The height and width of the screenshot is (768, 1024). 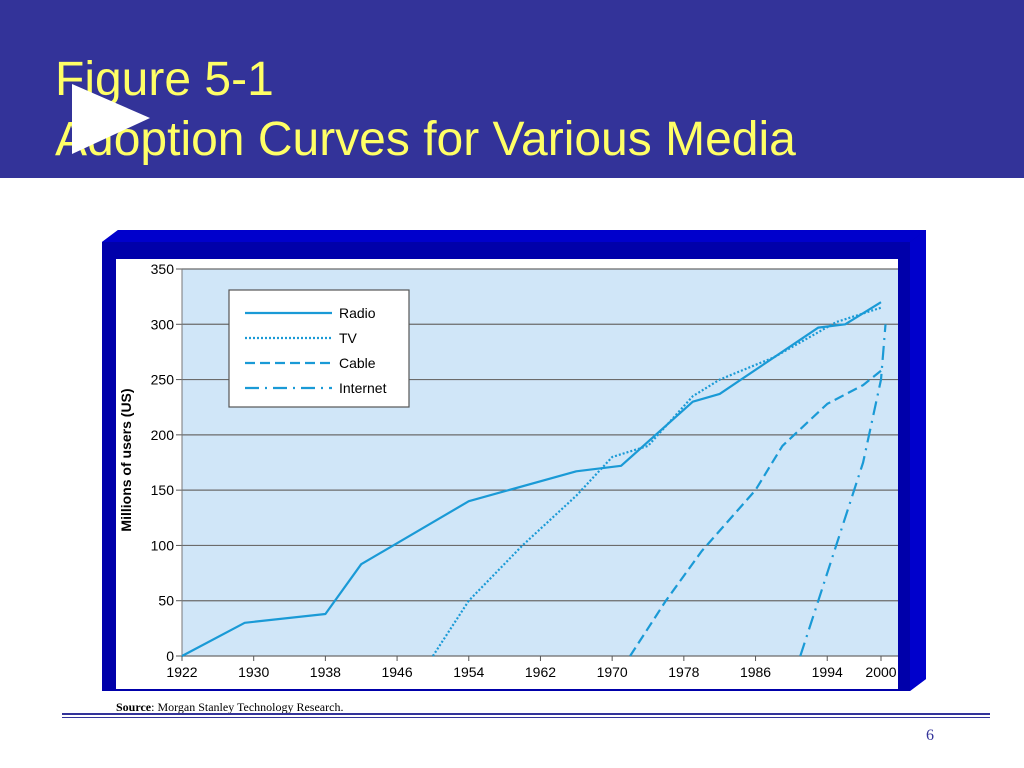 I want to click on series-line-cable, so click(x=755, y=513).